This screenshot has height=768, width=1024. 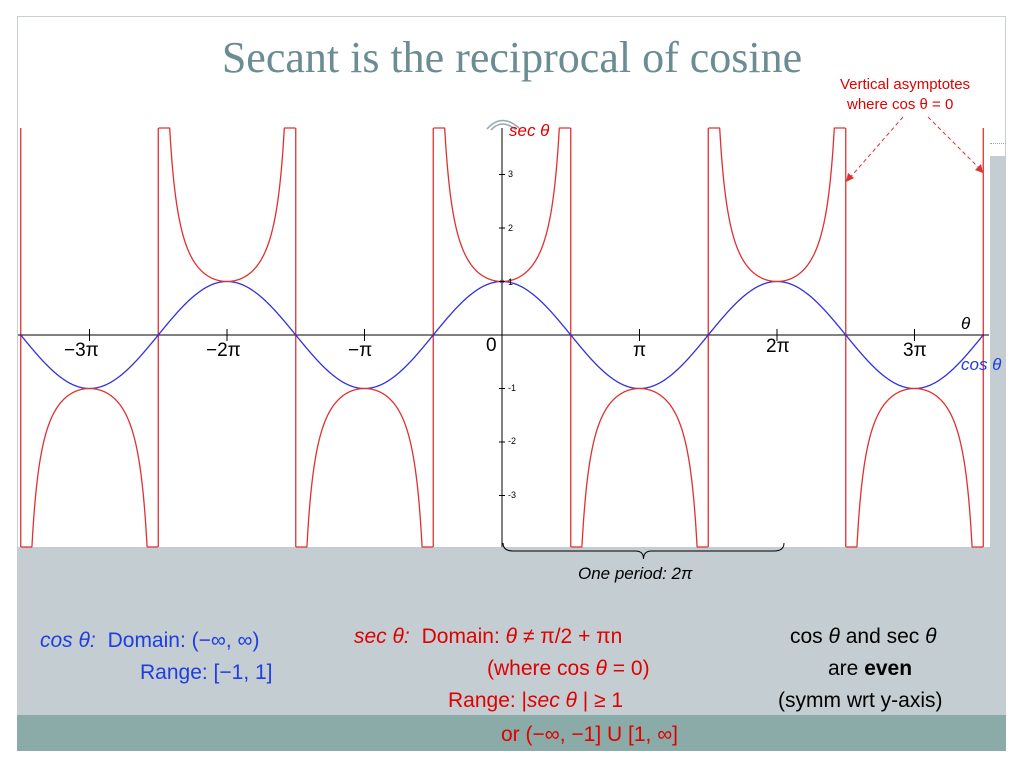 I want to click on sec-where-var: θ, so click(x=601, y=668).